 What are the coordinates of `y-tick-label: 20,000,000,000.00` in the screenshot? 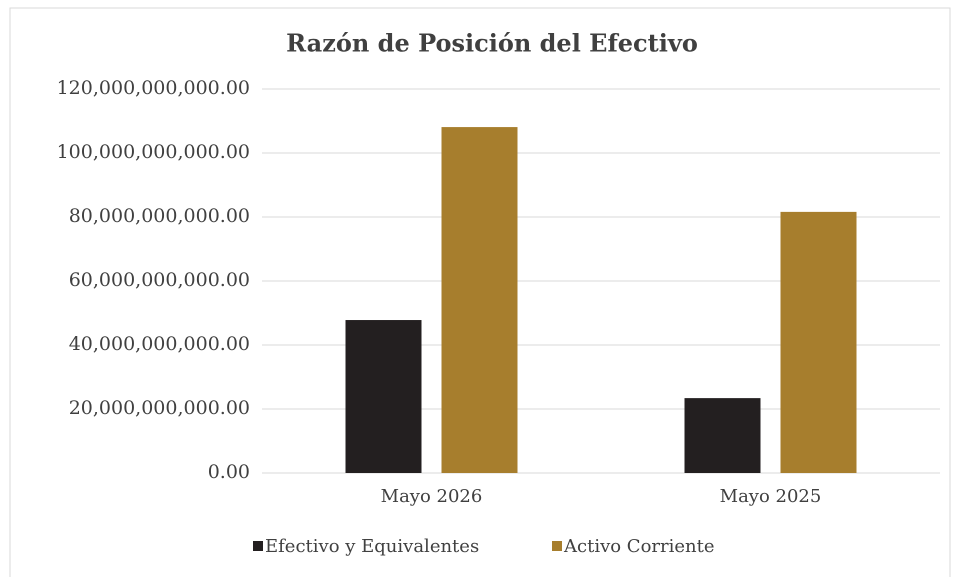 It's located at (159, 408).